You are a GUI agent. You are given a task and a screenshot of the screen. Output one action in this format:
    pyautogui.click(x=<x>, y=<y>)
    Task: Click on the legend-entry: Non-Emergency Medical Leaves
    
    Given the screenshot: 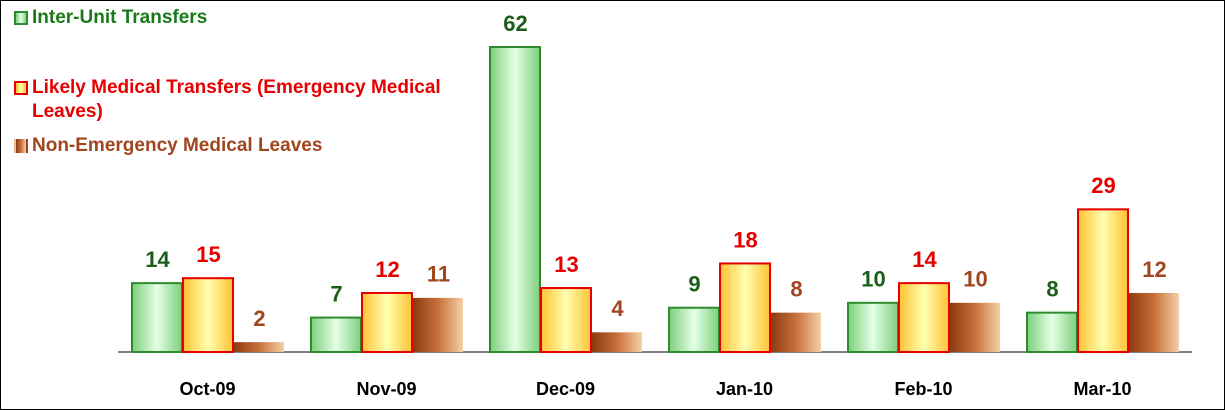 What is the action you would take?
    pyautogui.click(x=249, y=146)
    